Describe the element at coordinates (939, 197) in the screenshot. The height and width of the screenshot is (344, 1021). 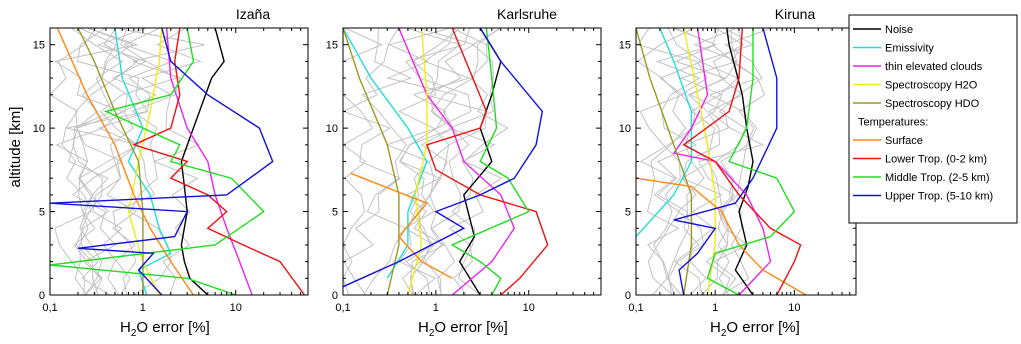
I see `legend-label: Upper Trop. (5-10 km)` at that location.